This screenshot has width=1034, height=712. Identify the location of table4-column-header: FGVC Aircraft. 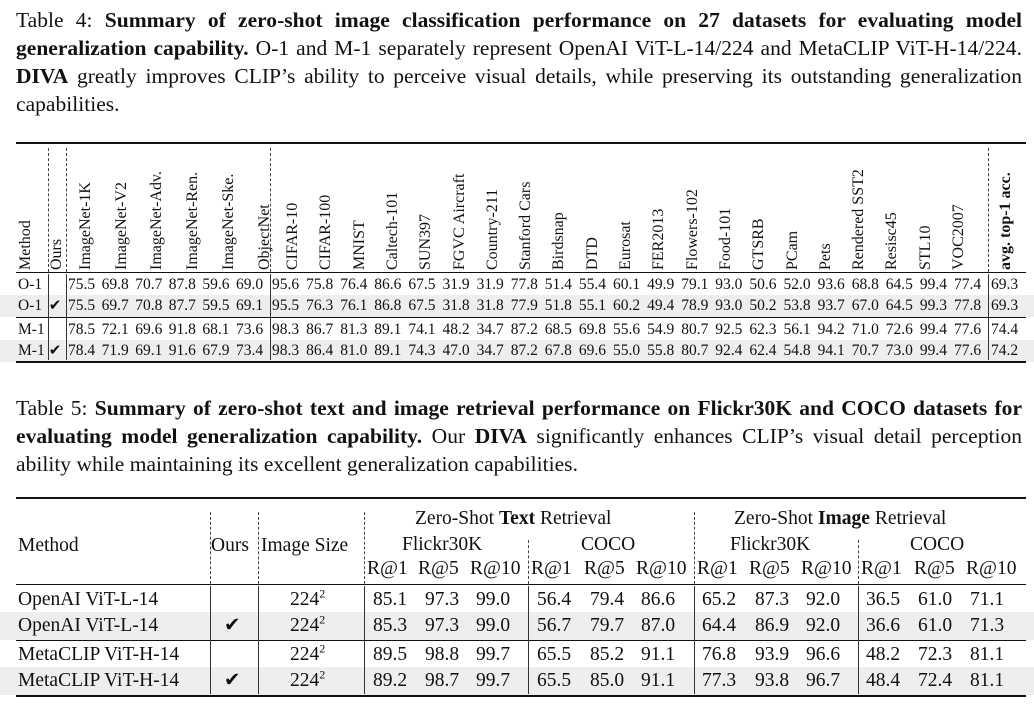
(460, 210).